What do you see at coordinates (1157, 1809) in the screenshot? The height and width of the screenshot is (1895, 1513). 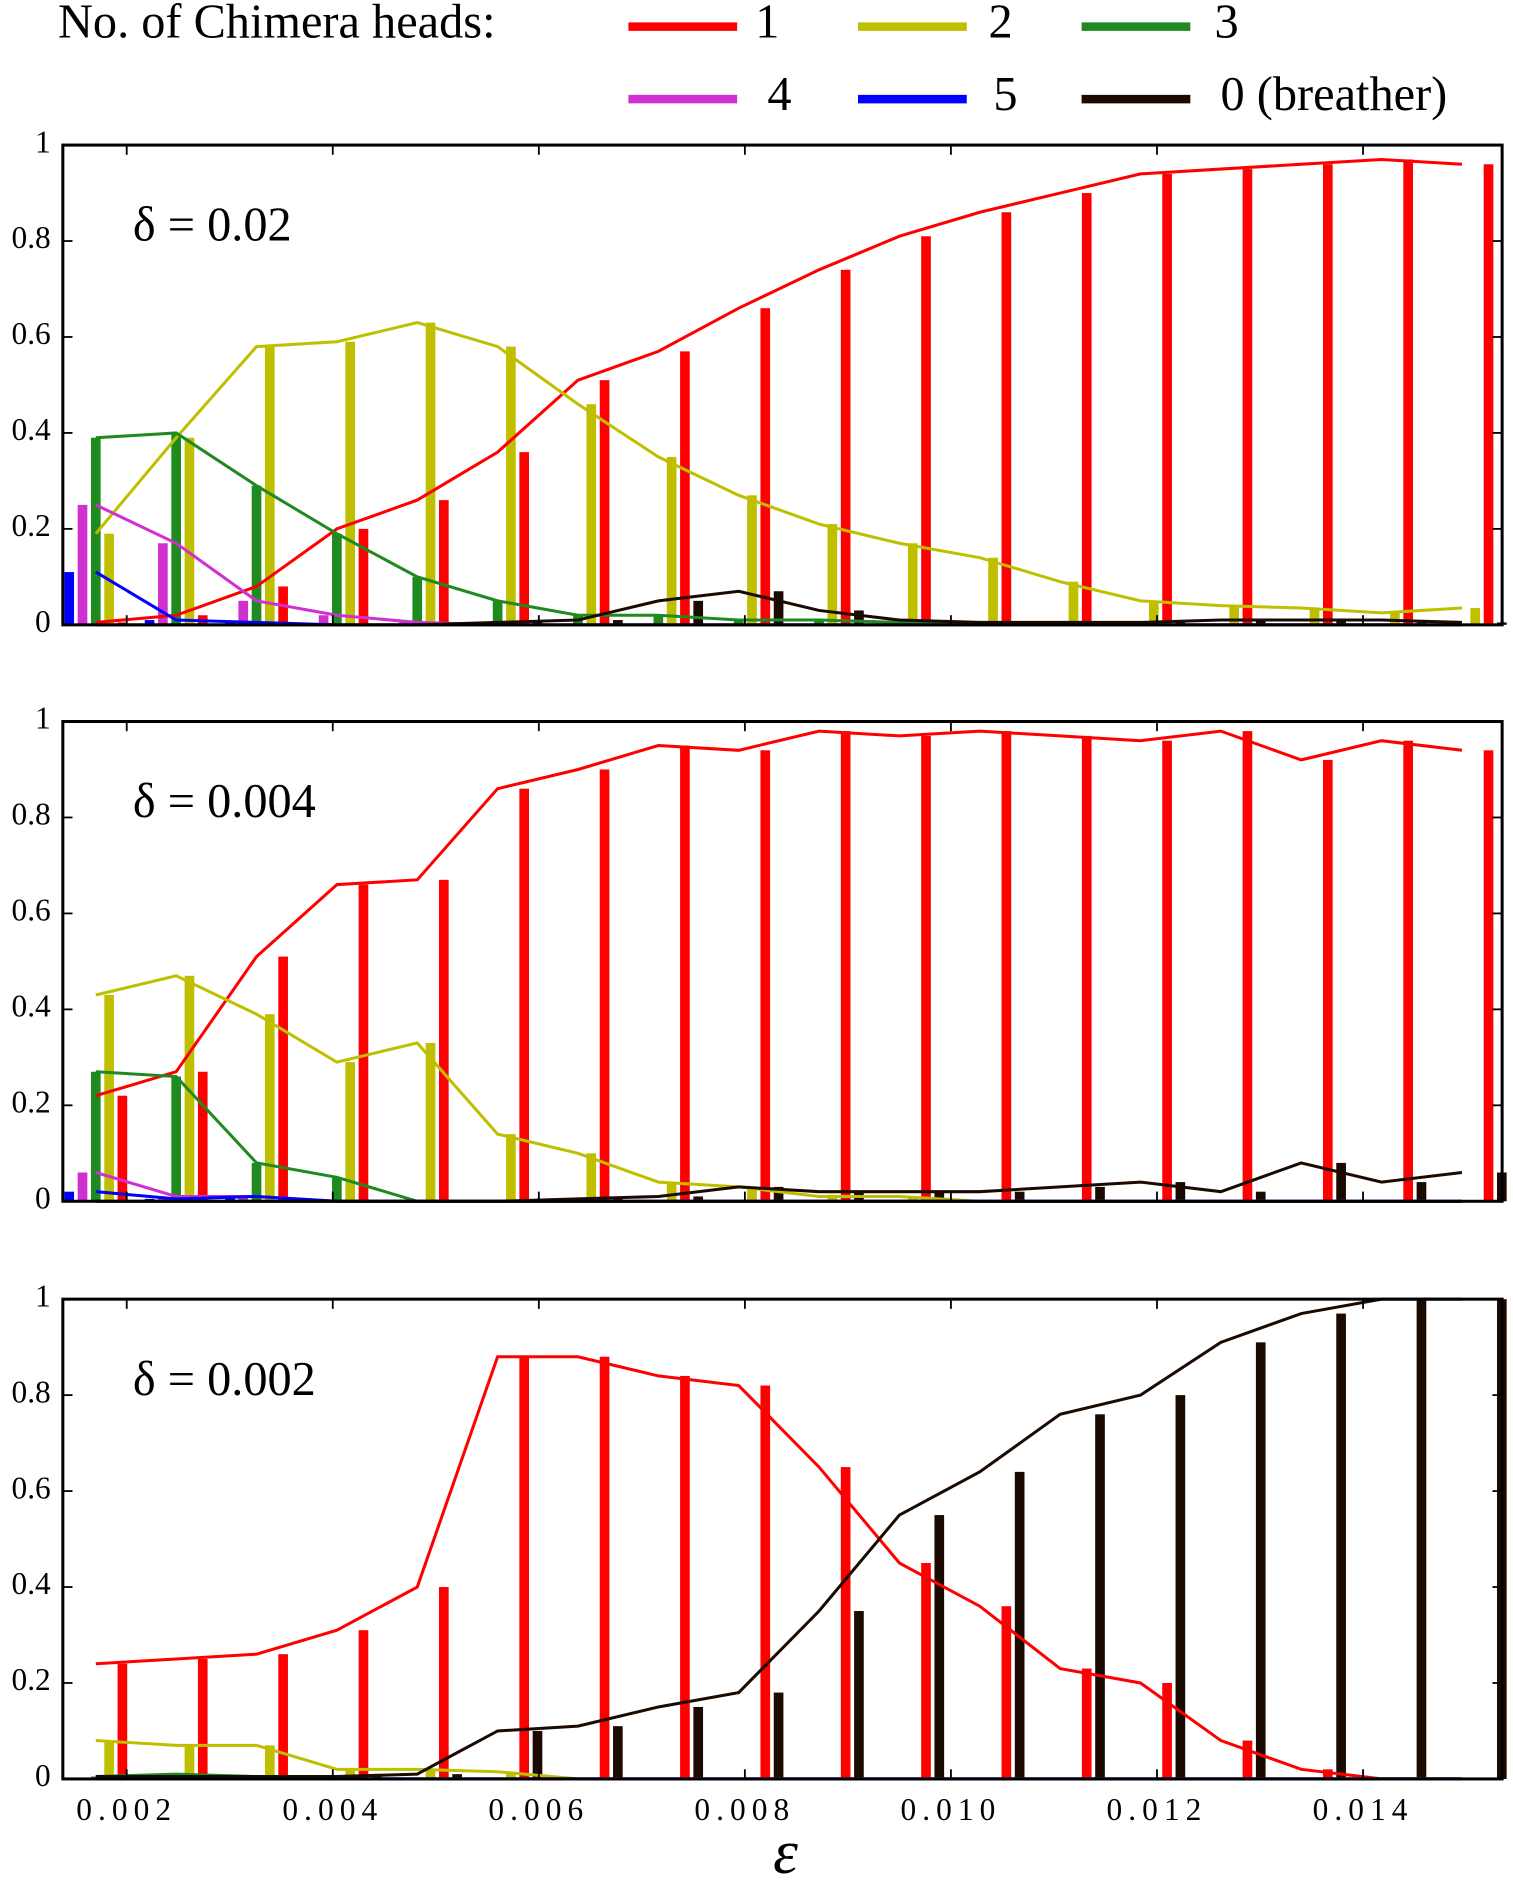 I see `x-tick-label: 0.012` at bounding box center [1157, 1809].